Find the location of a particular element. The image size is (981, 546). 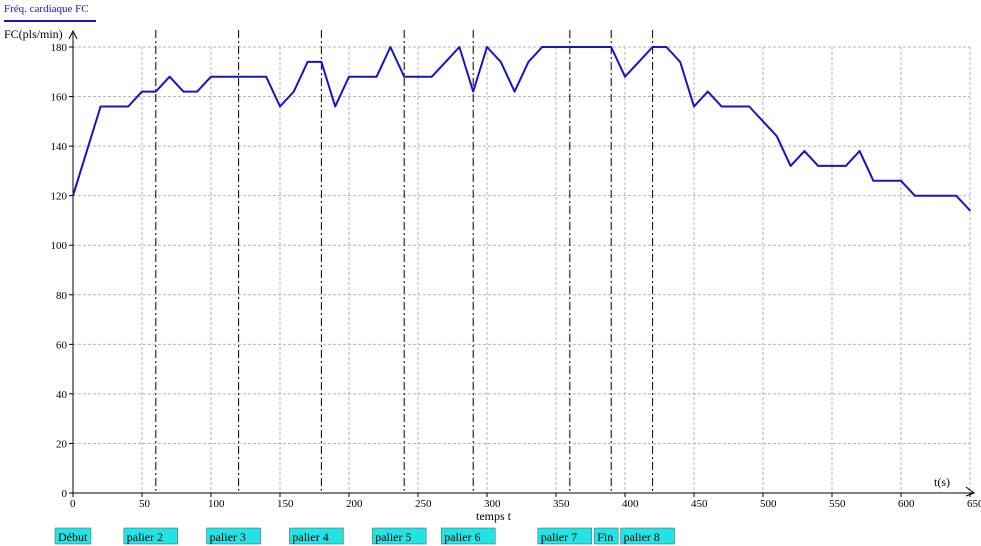

x-axis-arrow-icon is located at coordinates (970, 491).